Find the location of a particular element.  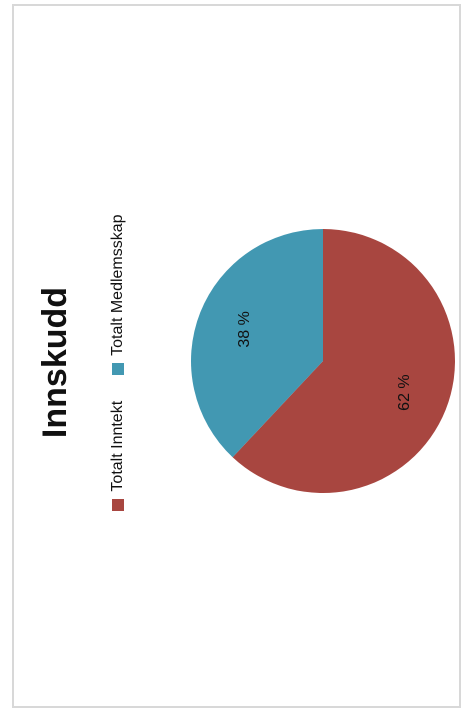

pie-data-label-0: 62 % is located at coordinates (404, 392).